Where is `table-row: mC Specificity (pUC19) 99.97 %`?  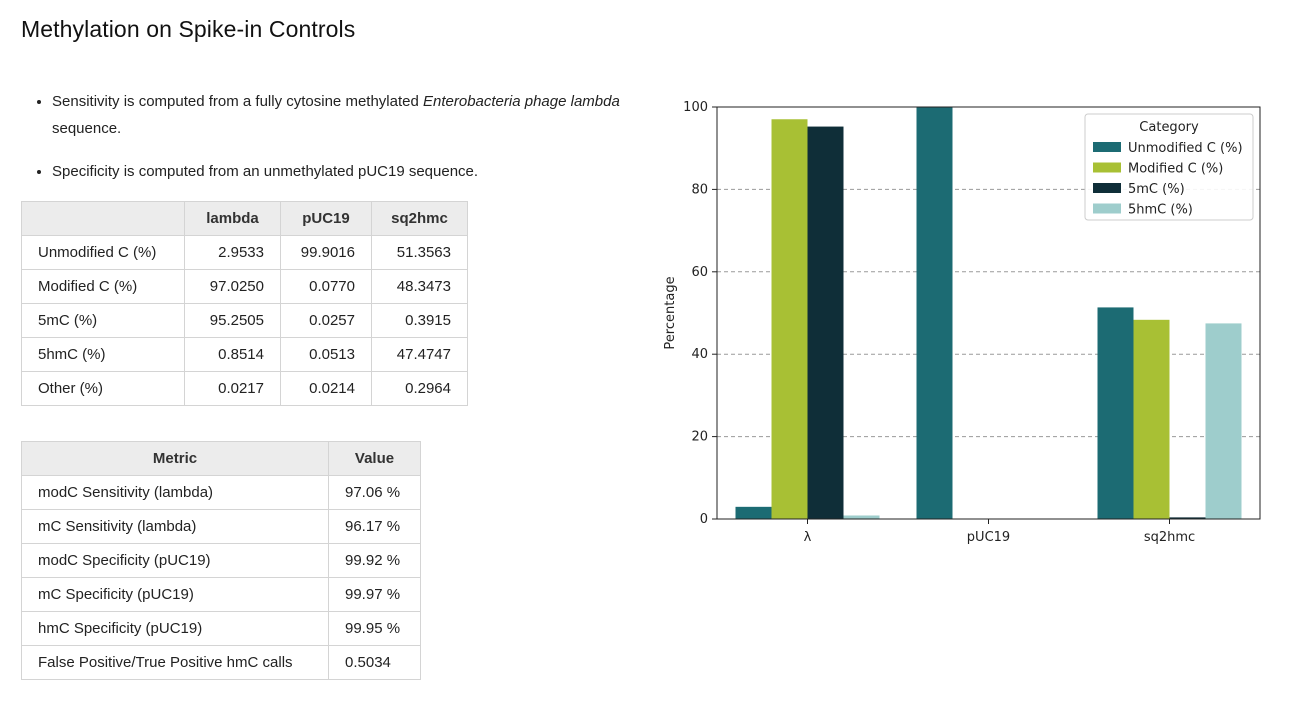 table-row: mC Specificity (pUC19) 99.97 % is located at coordinates (221, 594).